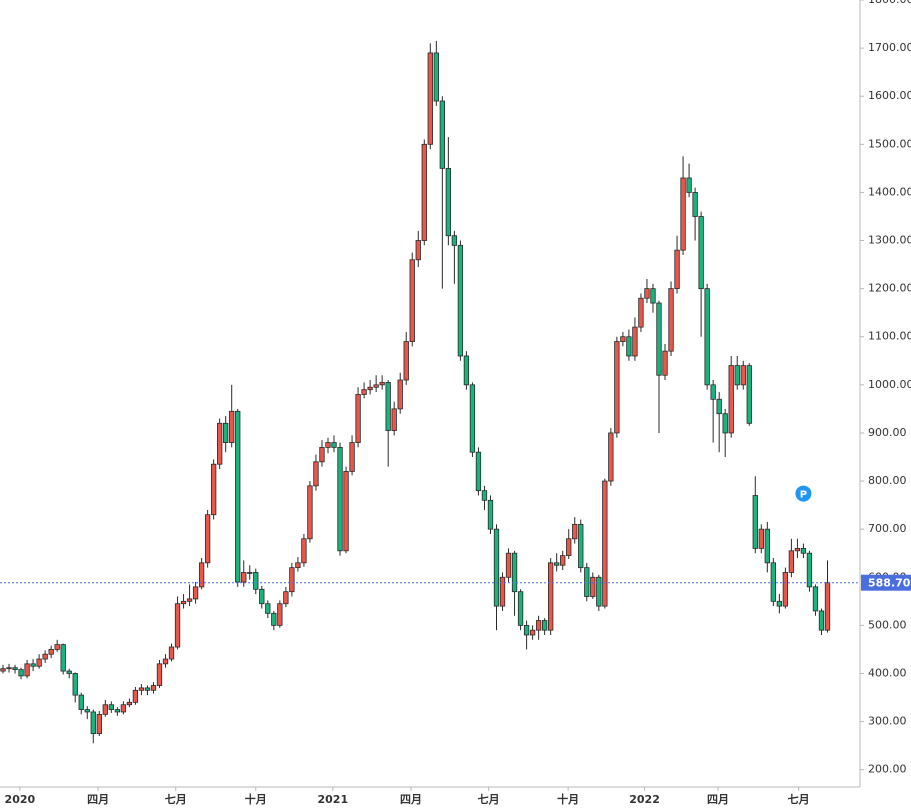 This screenshot has height=808, width=911. I want to click on x-tick-label: 四月, so click(718, 799).